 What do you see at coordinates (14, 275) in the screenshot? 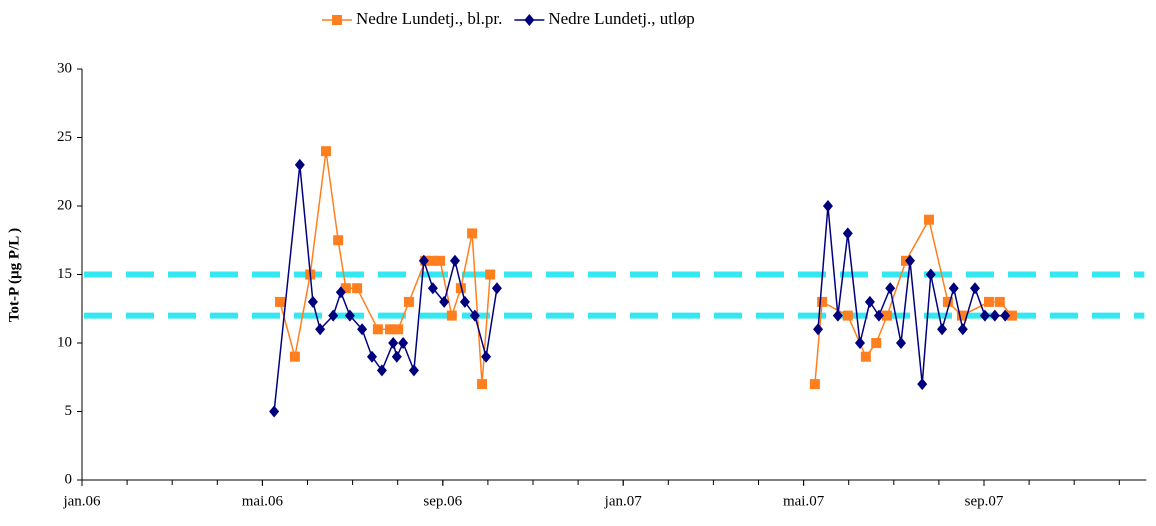
I see `y-axis-label: Tot-P (µg P/L )` at bounding box center [14, 275].